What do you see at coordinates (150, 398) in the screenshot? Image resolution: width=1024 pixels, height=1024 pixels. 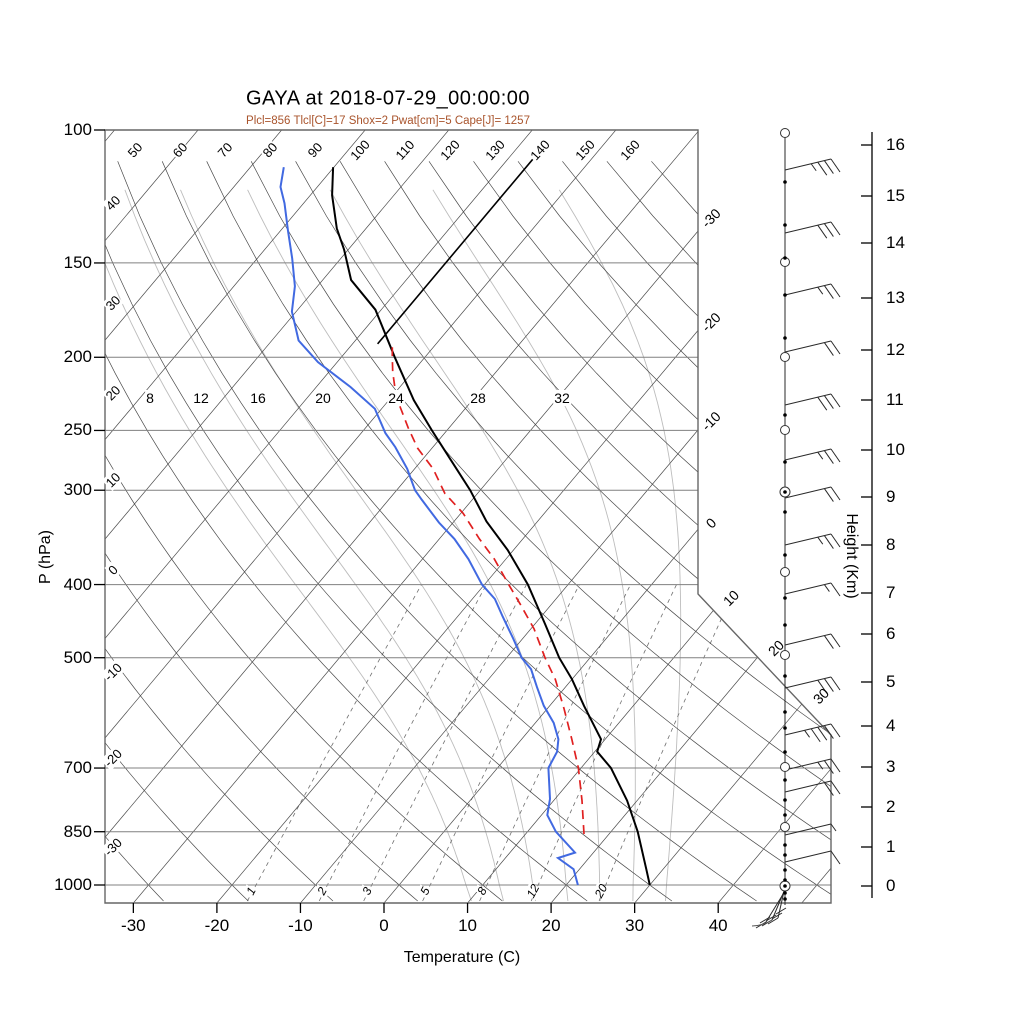 I see `moist-adiabat-label: 8` at bounding box center [150, 398].